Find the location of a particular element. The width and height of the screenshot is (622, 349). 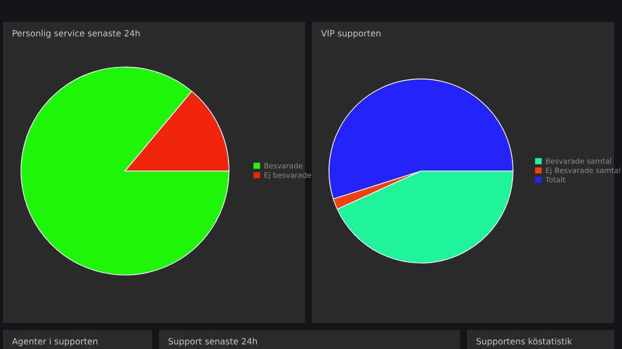

text: Support senaste 24h is located at coordinates (212, 342).